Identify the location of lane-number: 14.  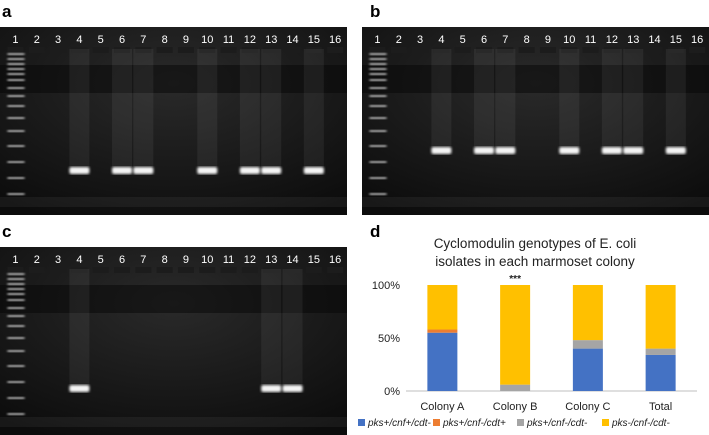
(292, 40).